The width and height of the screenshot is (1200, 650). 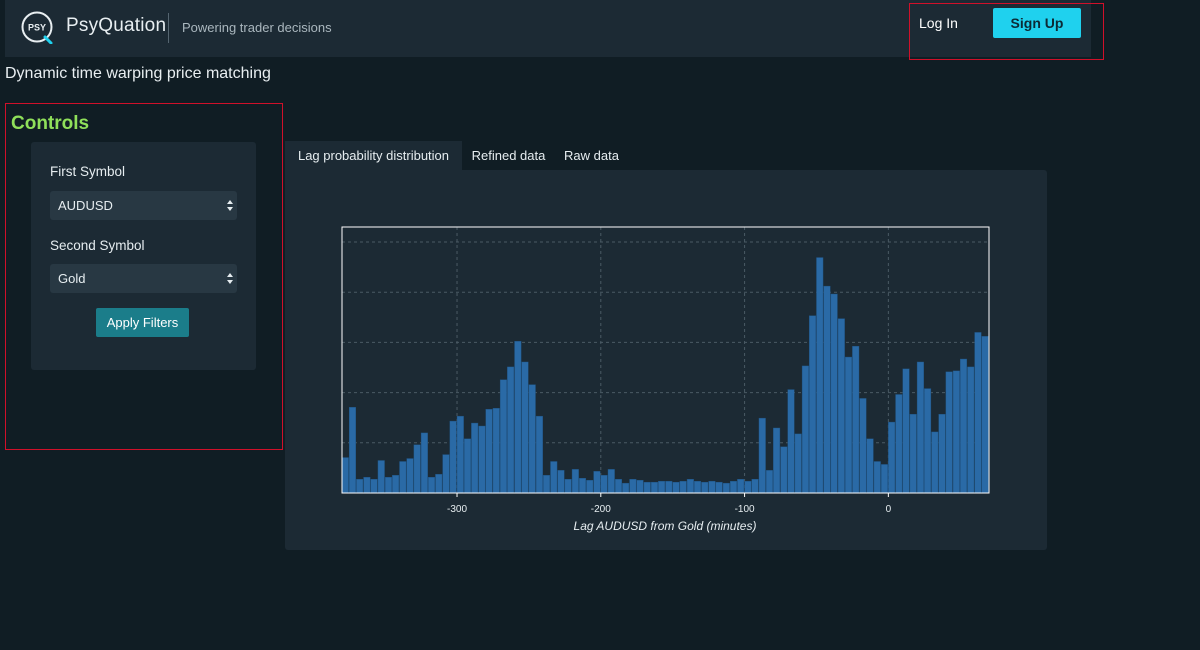 What do you see at coordinates (143, 278) in the screenshot?
I see `second-symbol-select: Gold` at bounding box center [143, 278].